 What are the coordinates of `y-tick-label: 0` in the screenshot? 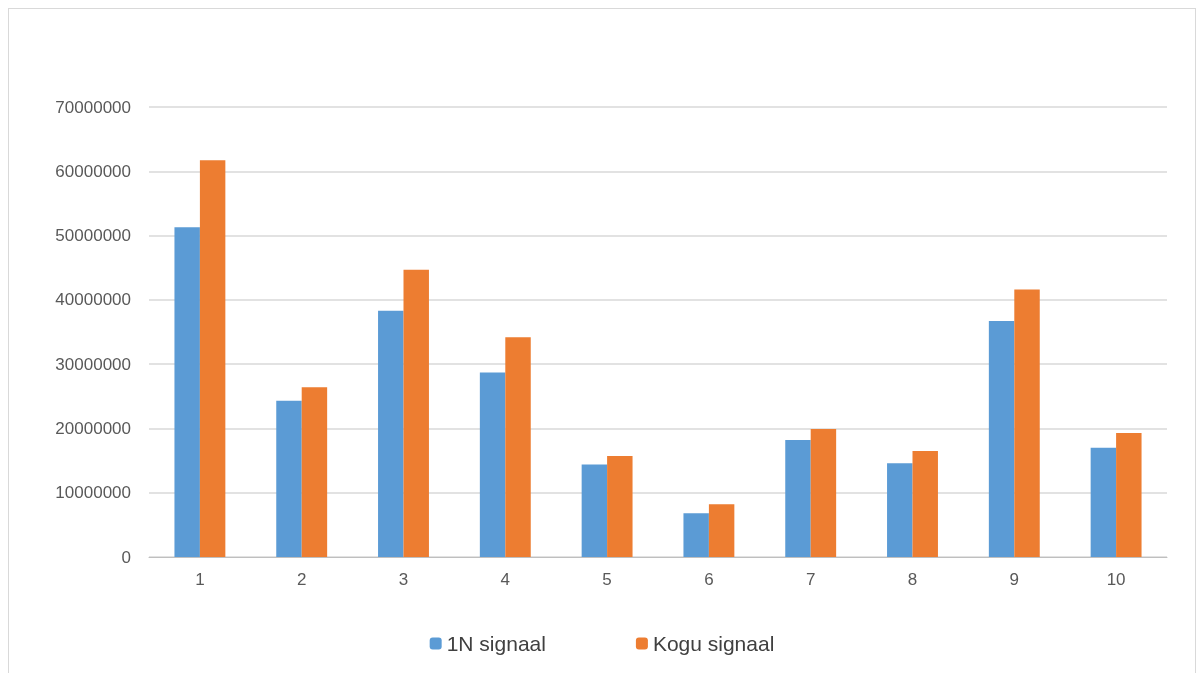 It's located at (126, 557).